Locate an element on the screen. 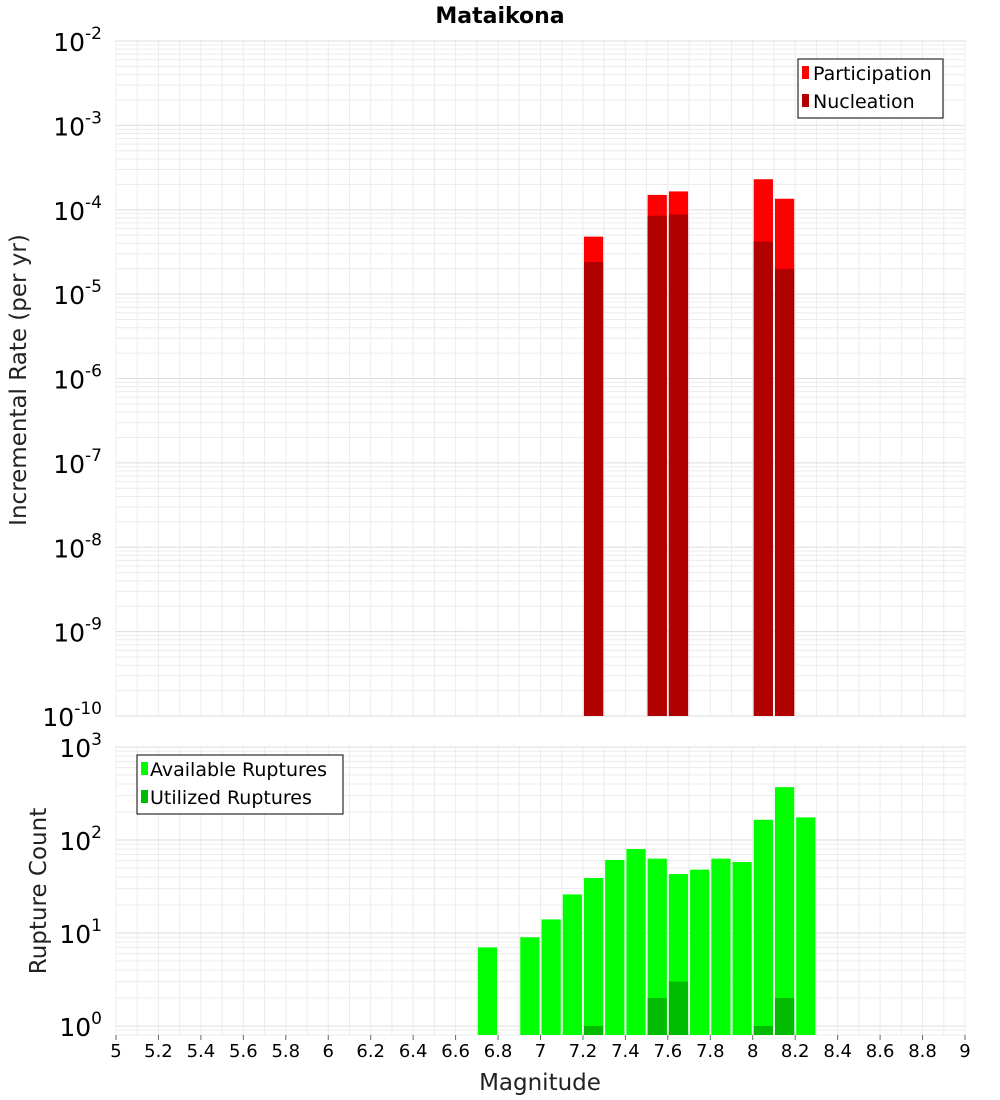  y-tick-label: 10⁻⁷ is located at coordinates (77, 462).